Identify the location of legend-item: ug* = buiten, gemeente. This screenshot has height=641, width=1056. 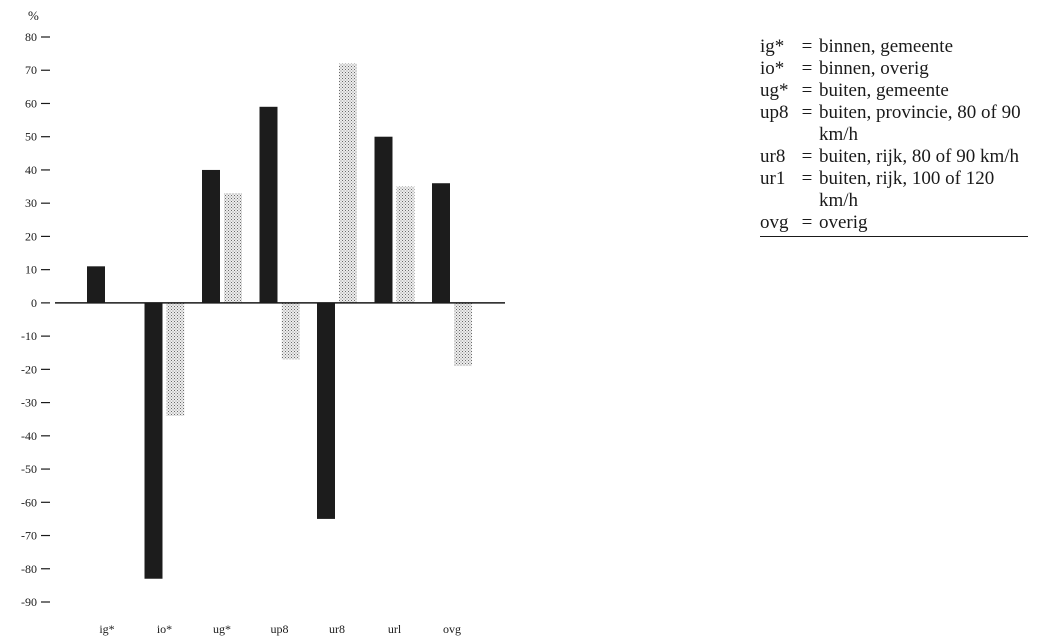
(894, 91).